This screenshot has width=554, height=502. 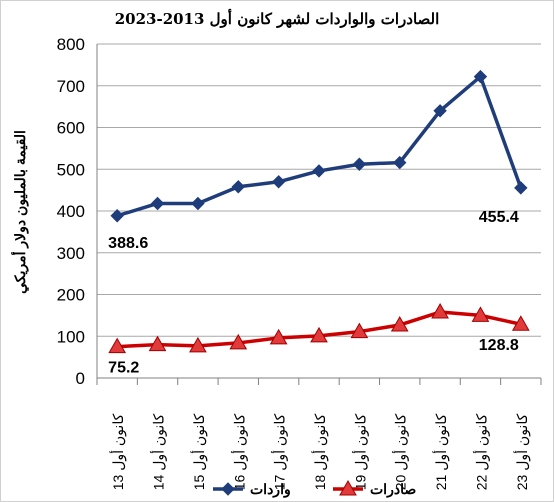 I want to click on x-tick-label: كانون أول 19, so click(x=359, y=451).